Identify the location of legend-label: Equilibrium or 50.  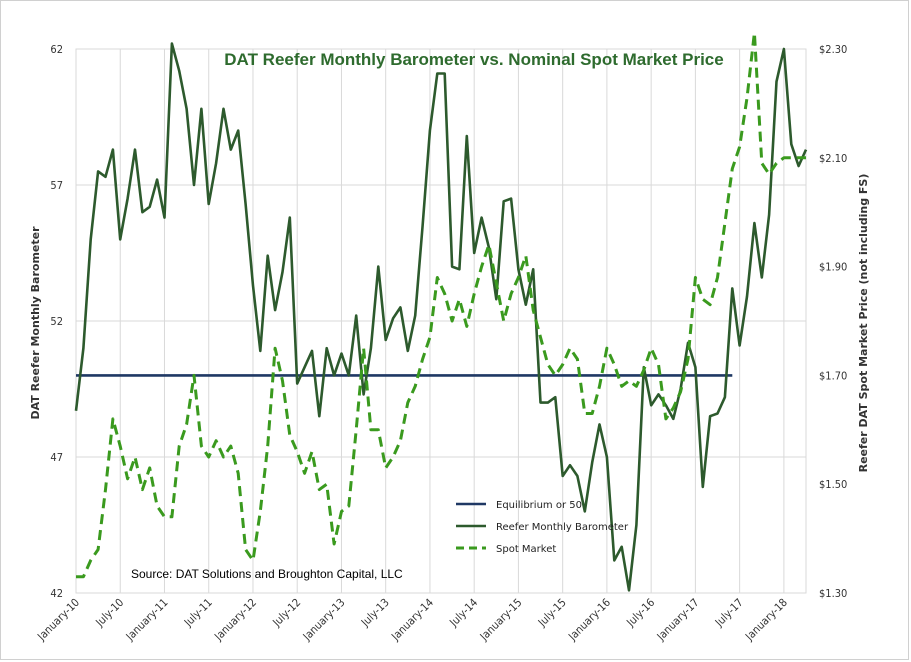
(539, 505).